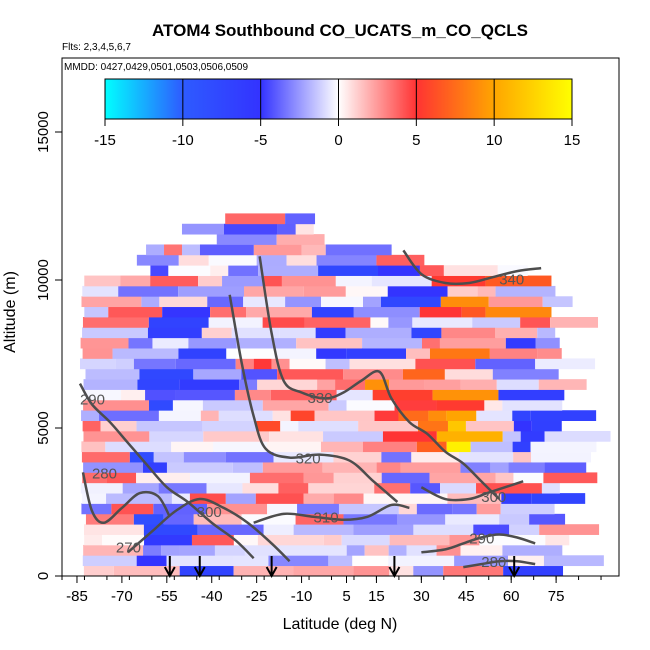 The image size is (650, 650). I want to click on contour-label: 320, so click(308, 459).